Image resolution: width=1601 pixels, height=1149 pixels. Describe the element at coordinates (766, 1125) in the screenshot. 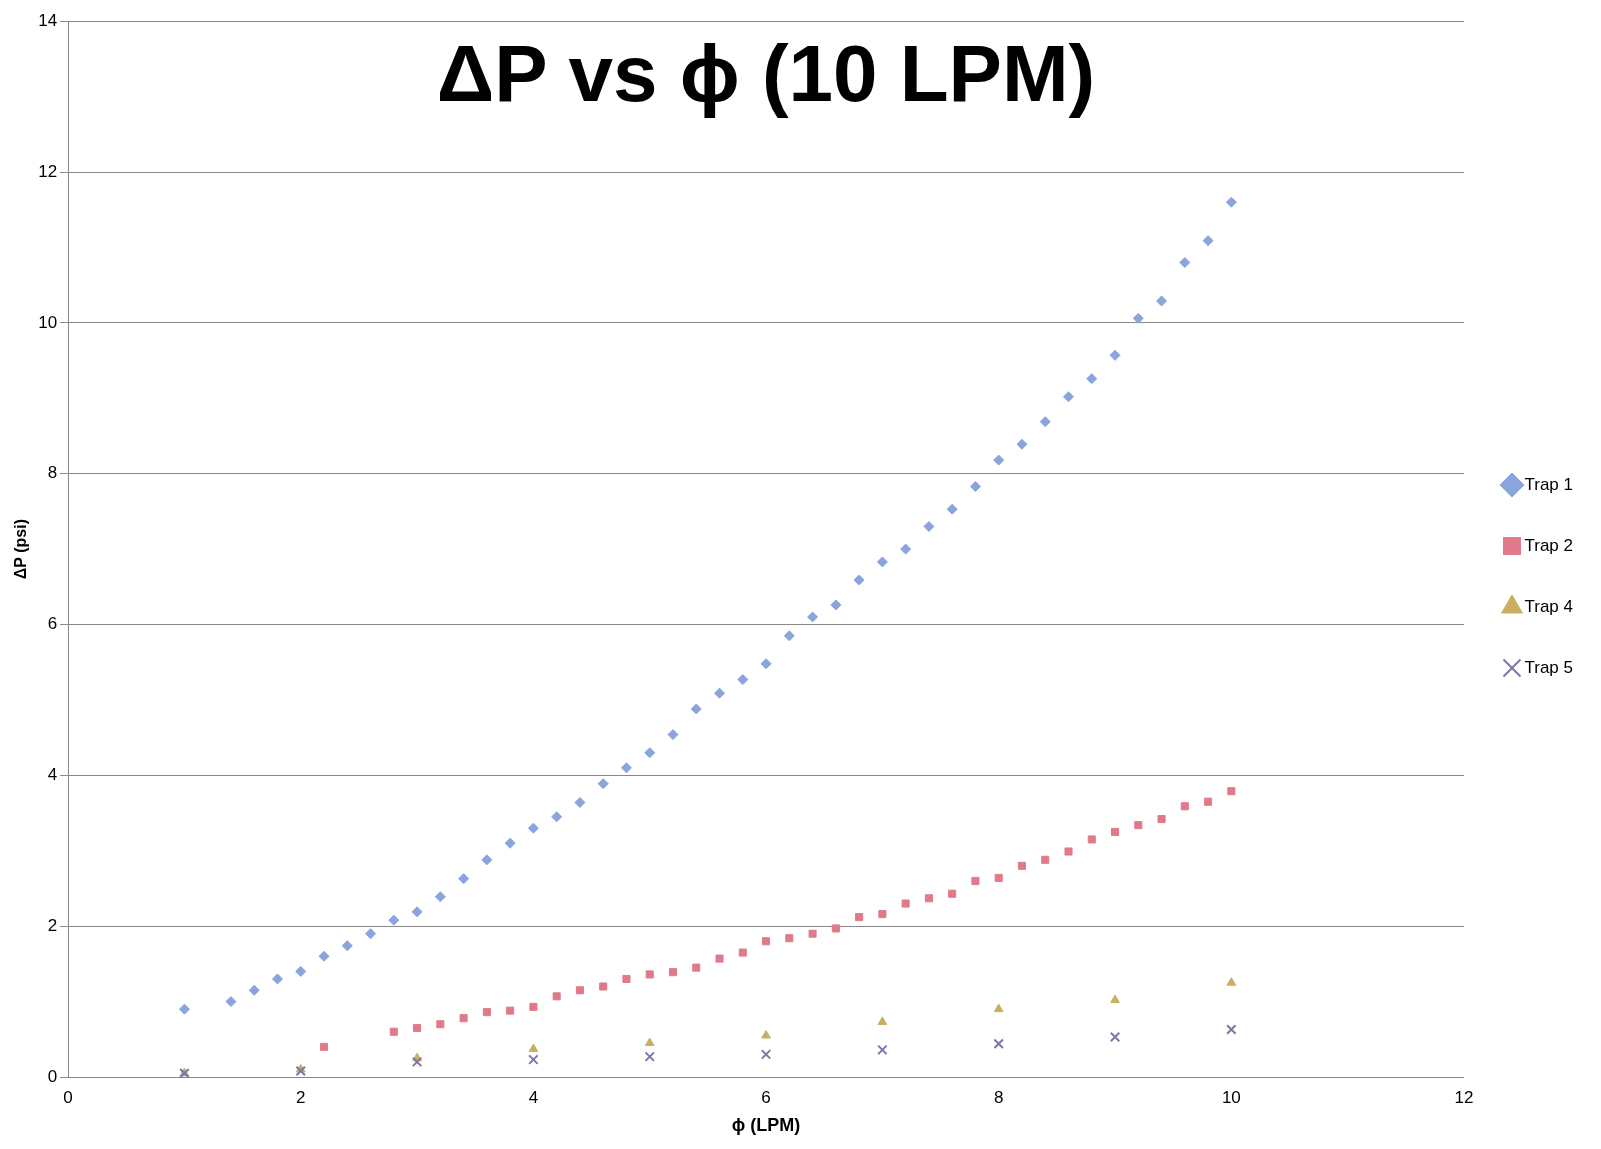

I see `x-axis-title: ϕ (LPM)` at that location.